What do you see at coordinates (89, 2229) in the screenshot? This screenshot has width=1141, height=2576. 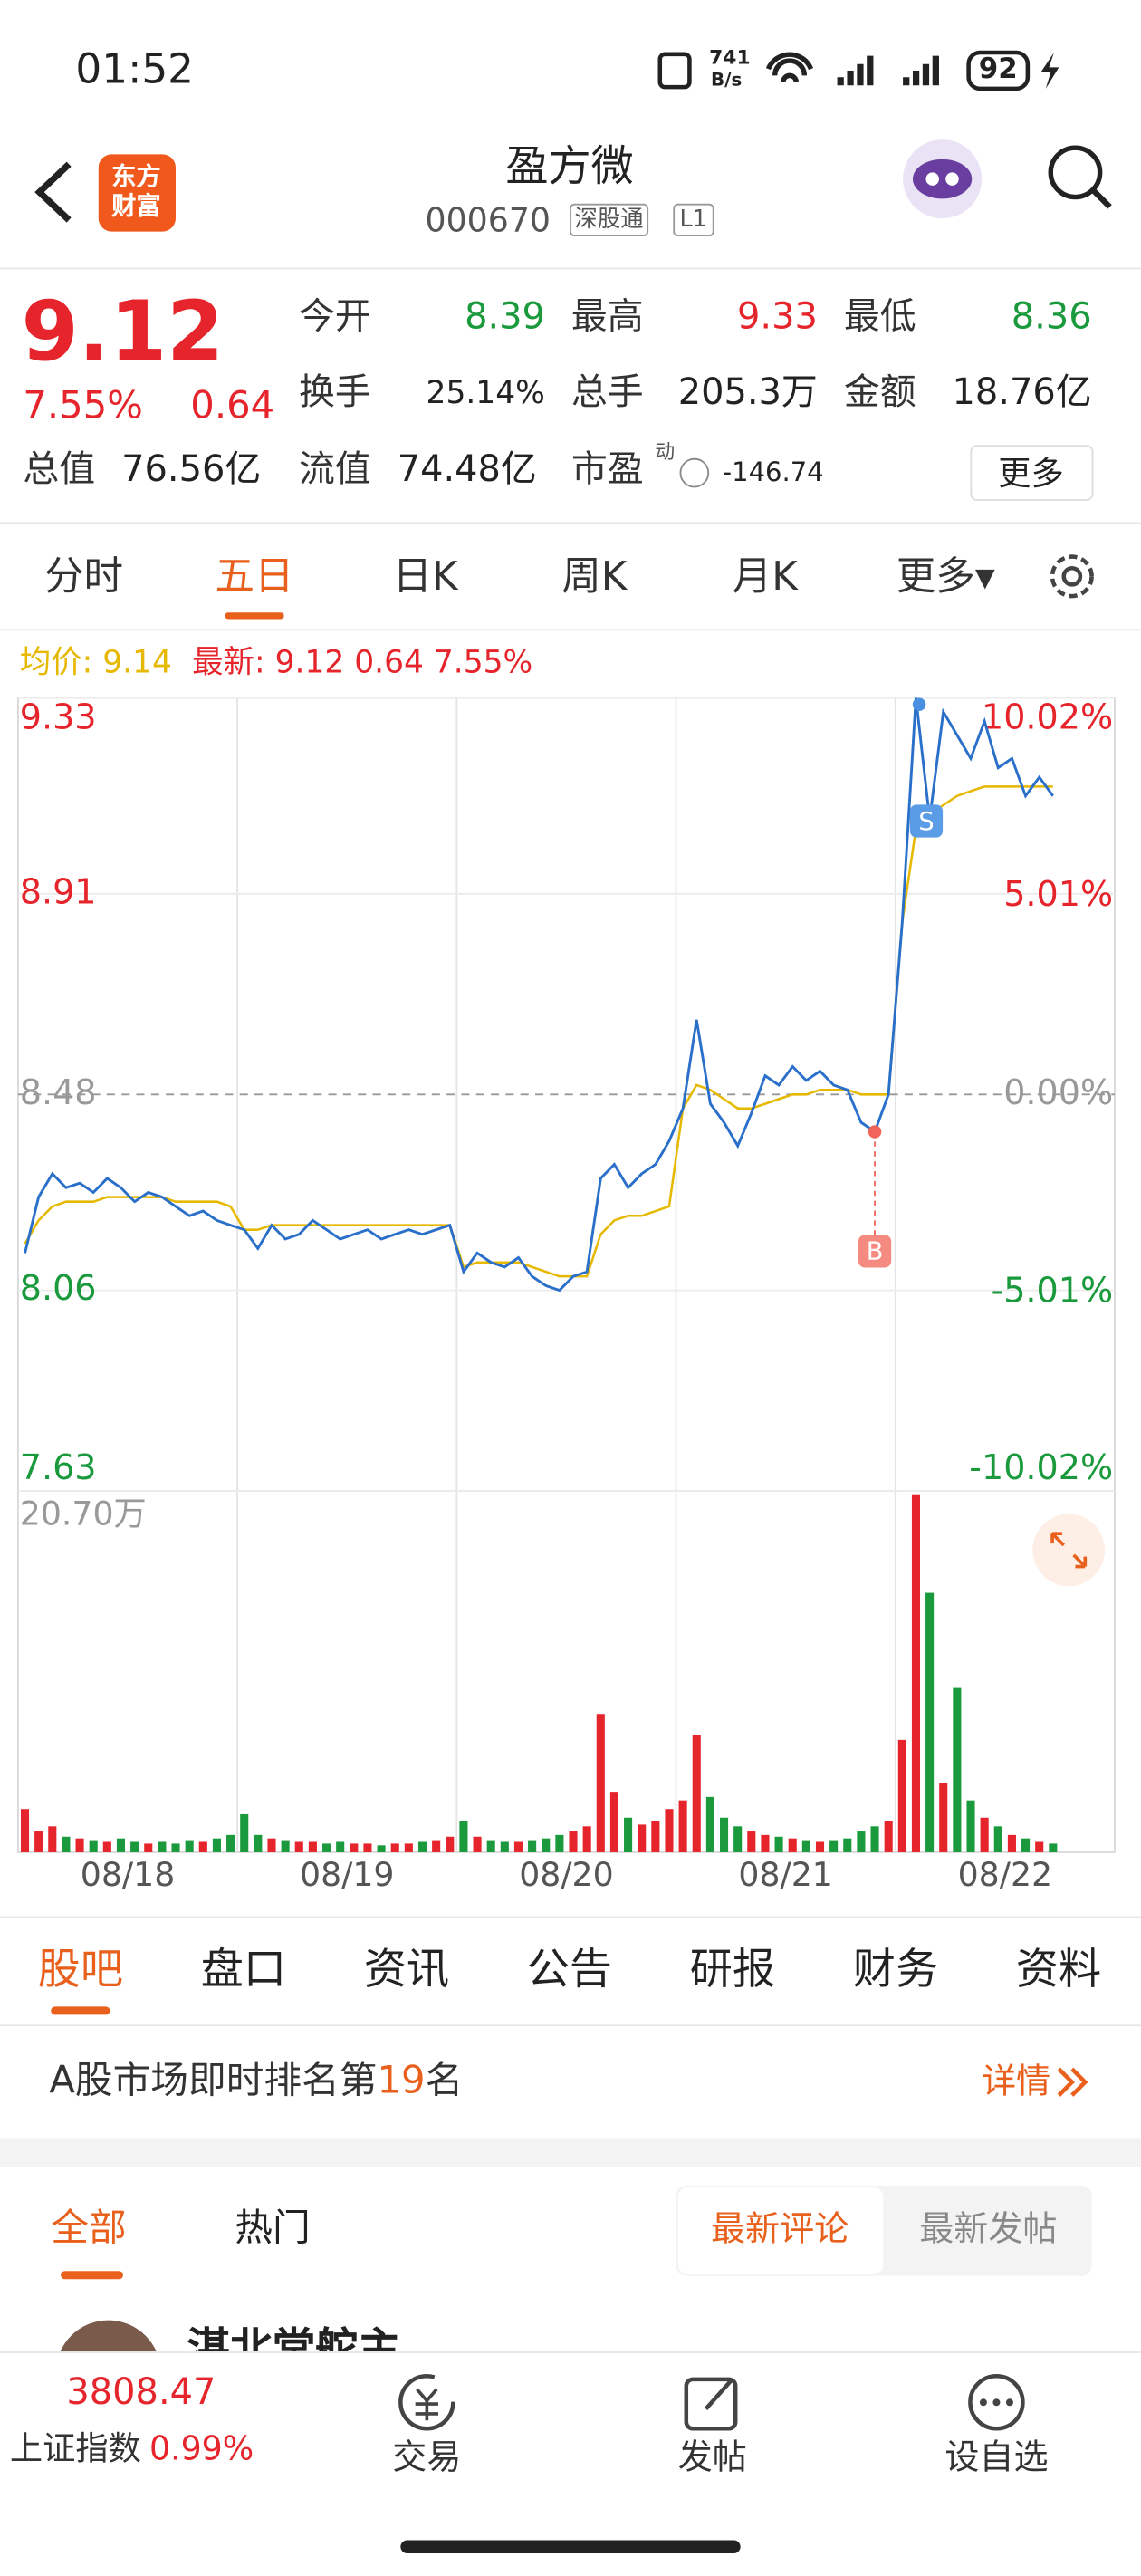 I see `feed-tab: 全部` at bounding box center [89, 2229].